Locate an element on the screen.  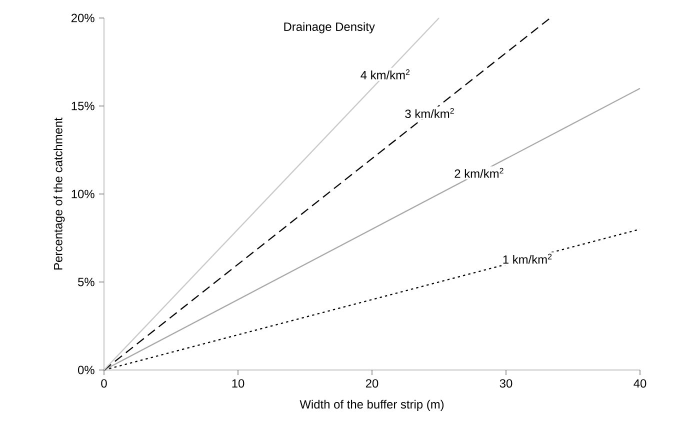
y-tick-label: 5% is located at coordinates (86, 282).